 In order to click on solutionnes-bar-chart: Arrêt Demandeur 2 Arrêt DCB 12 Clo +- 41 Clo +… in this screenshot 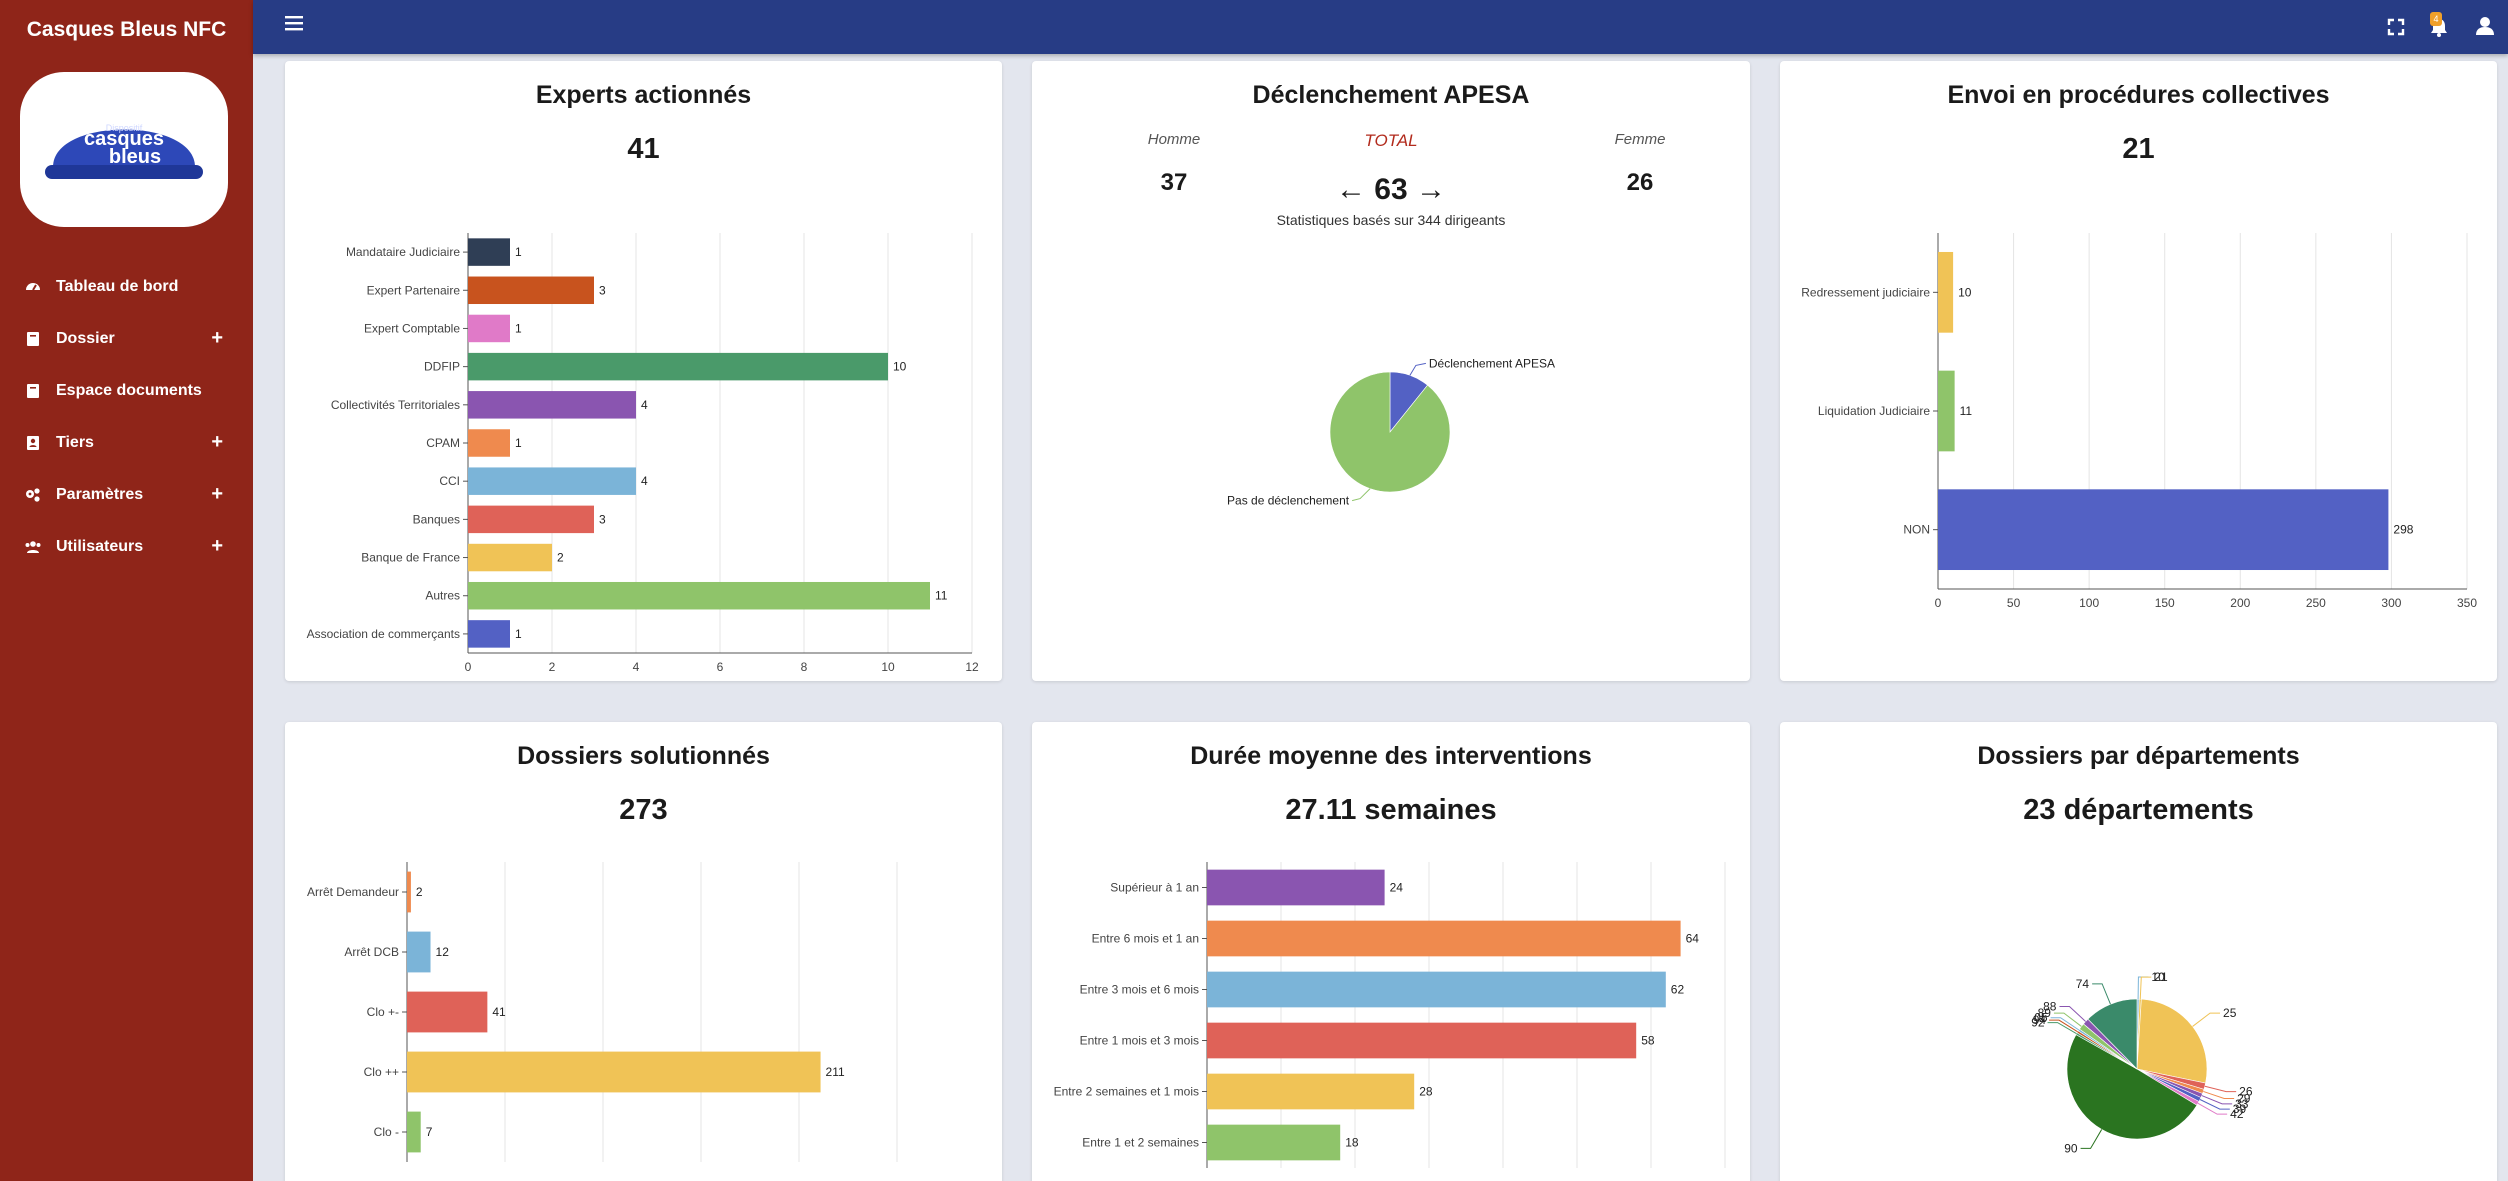, I will do `click(602, 1012)`.